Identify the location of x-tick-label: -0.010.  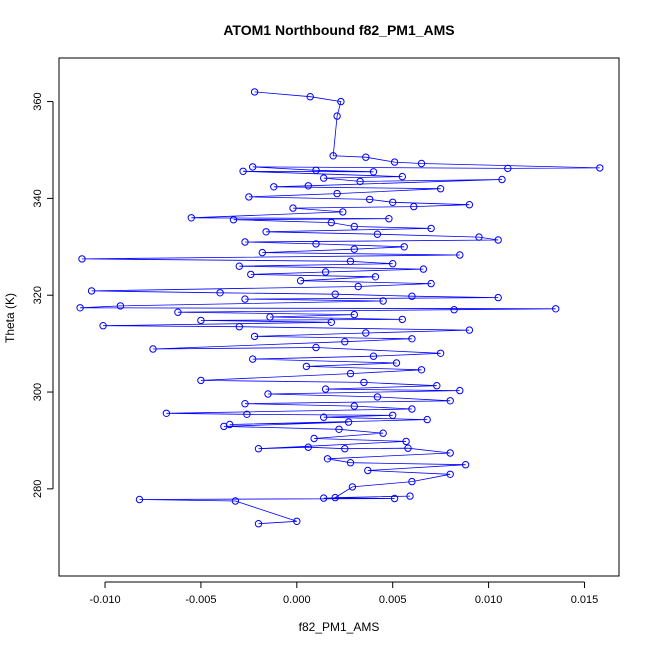
(104, 600).